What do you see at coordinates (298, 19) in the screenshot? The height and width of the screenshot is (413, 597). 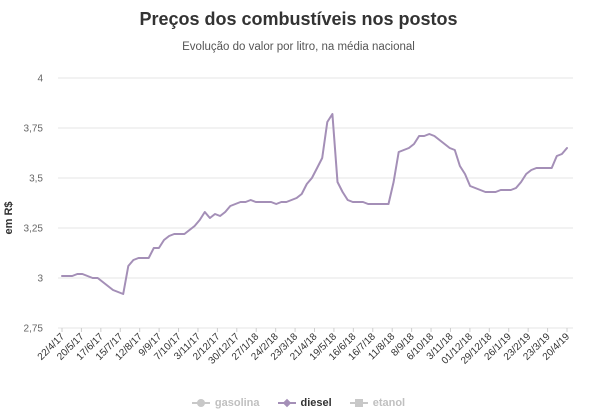 I see `chart-title: Preços dos combustíveis nos postos` at bounding box center [298, 19].